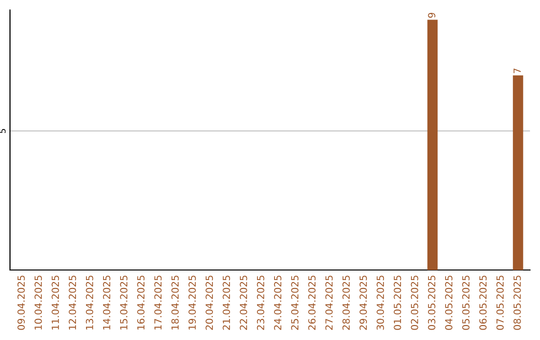 The height and width of the screenshot is (340, 540). I want to click on x-tick-label: 23.04.2025, so click(260, 303).